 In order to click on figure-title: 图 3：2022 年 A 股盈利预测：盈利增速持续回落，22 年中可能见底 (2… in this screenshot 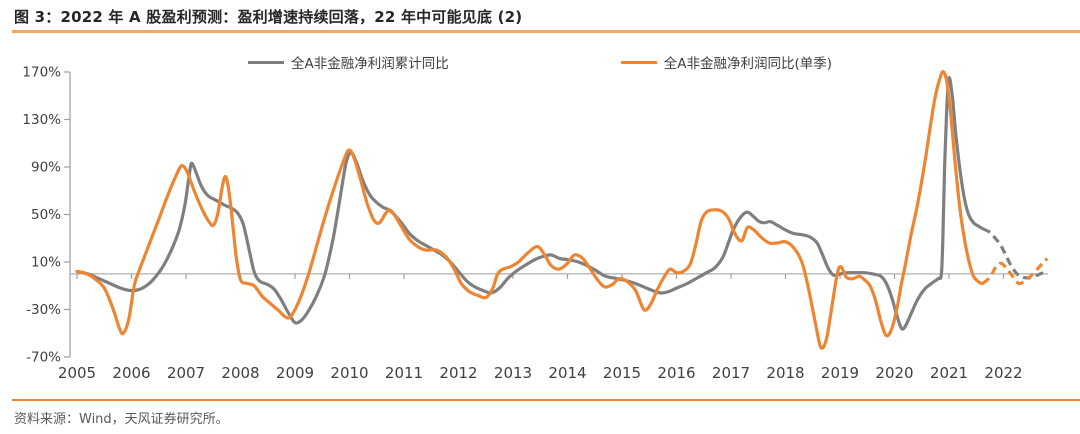, I will do `click(268, 17)`.